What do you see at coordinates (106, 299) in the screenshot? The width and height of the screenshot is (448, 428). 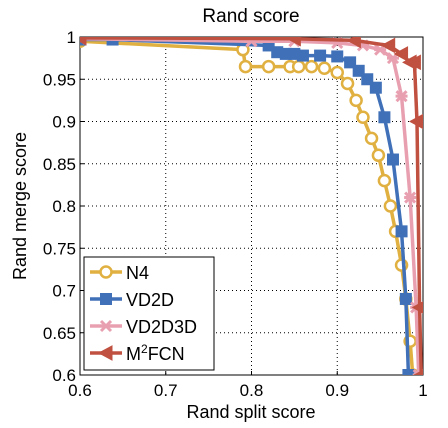 I see `legend-marker-vd2d` at bounding box center [106, 299].